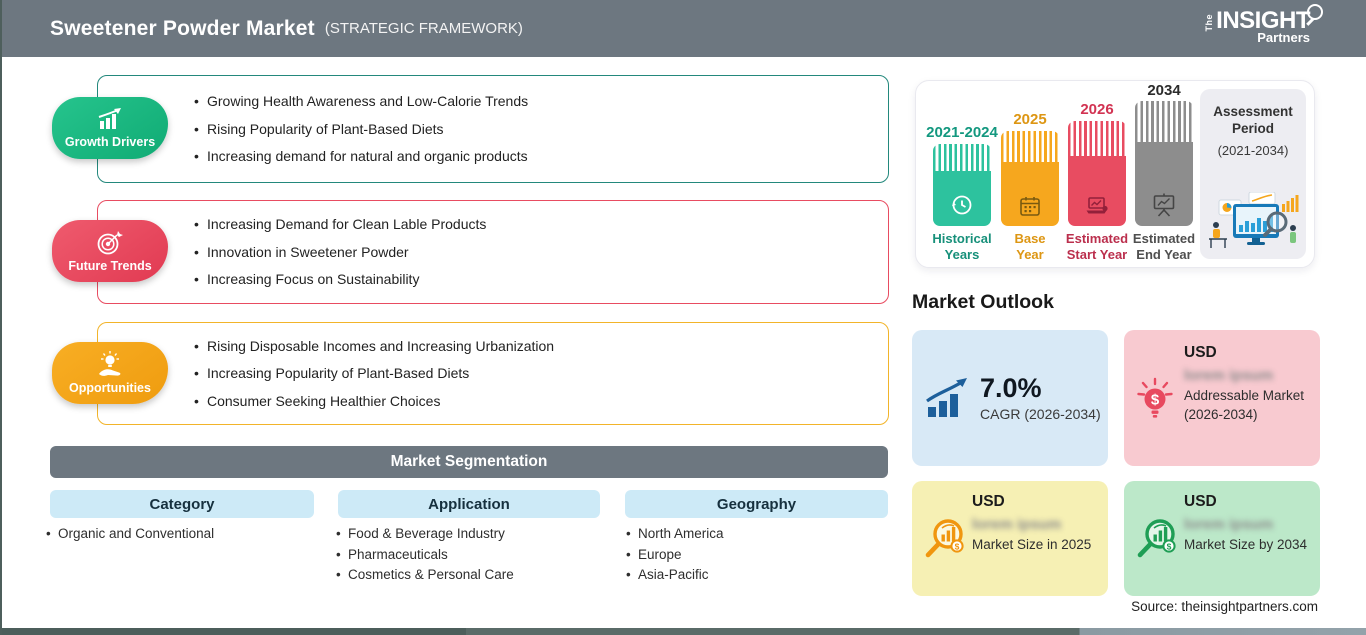  I want to click on card-text: USD lorem ipsum Market Size in 2025, so click(1034, 524).